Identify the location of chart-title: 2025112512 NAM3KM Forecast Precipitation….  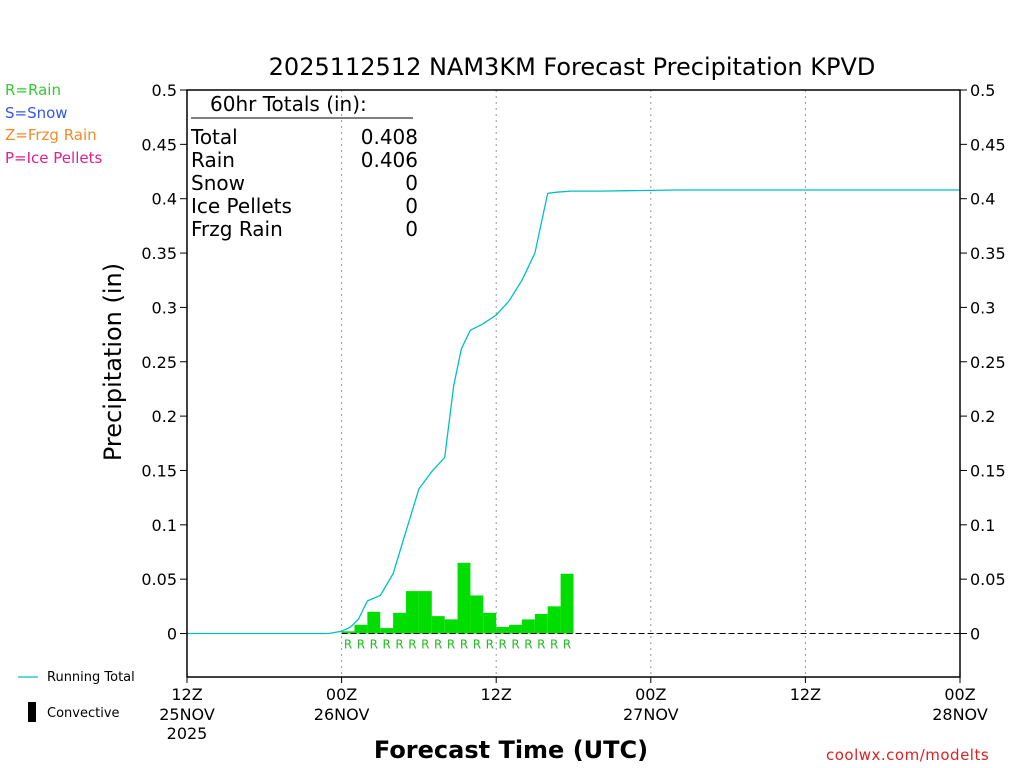
(572, 67).